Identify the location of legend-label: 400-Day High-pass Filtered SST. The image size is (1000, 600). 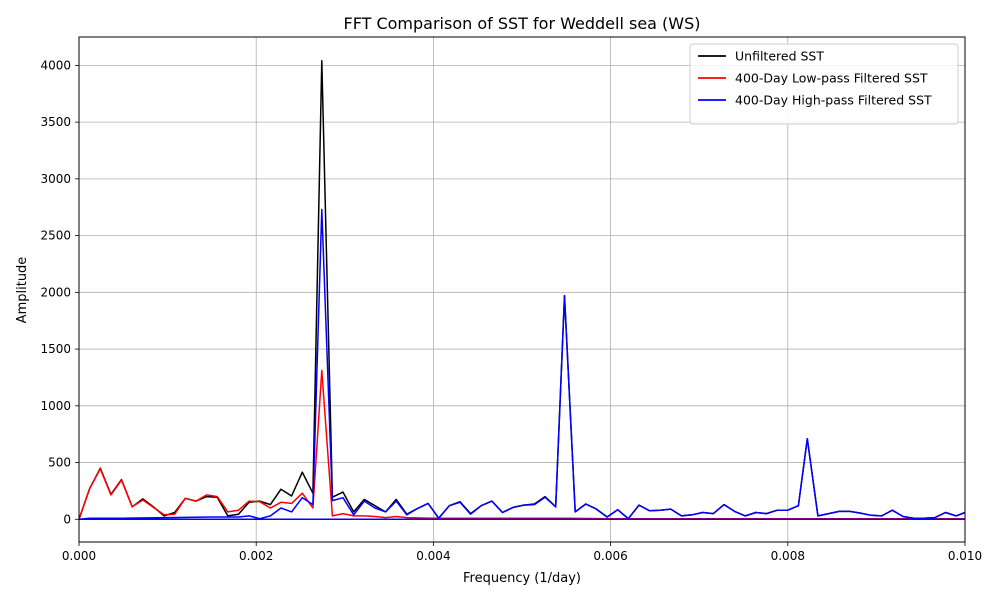
(833, 100).